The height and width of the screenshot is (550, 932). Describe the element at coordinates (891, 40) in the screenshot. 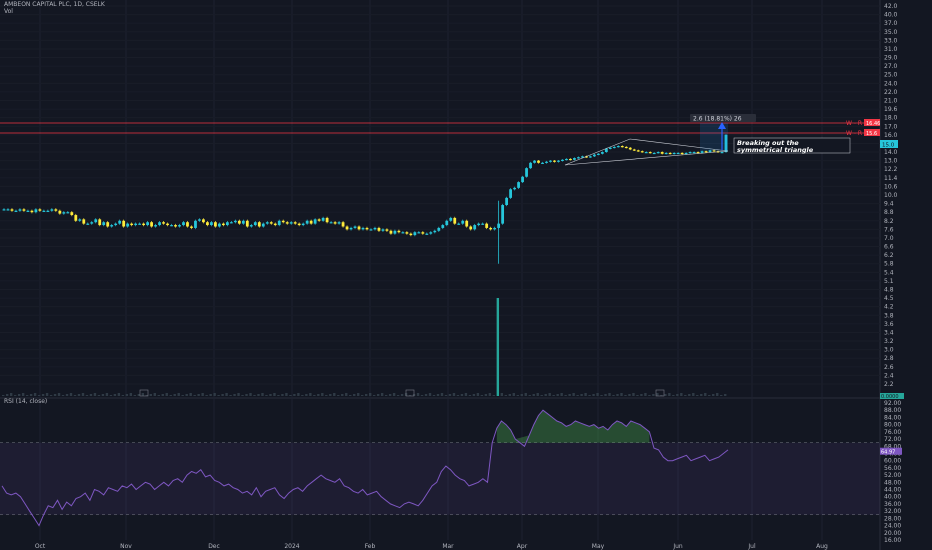

I see `price-axis-label: 33.0` at that location.